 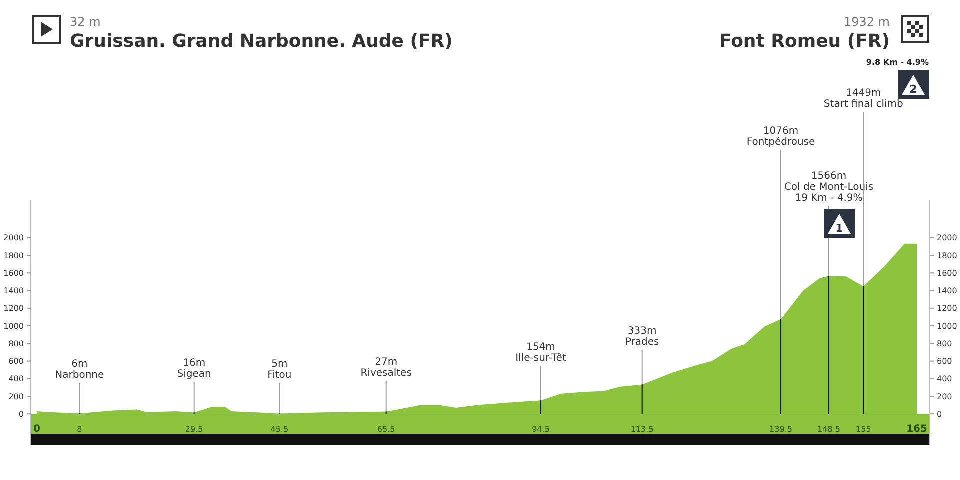 I want to click on y-tick-label: 1800, so click(x=14, y=255).